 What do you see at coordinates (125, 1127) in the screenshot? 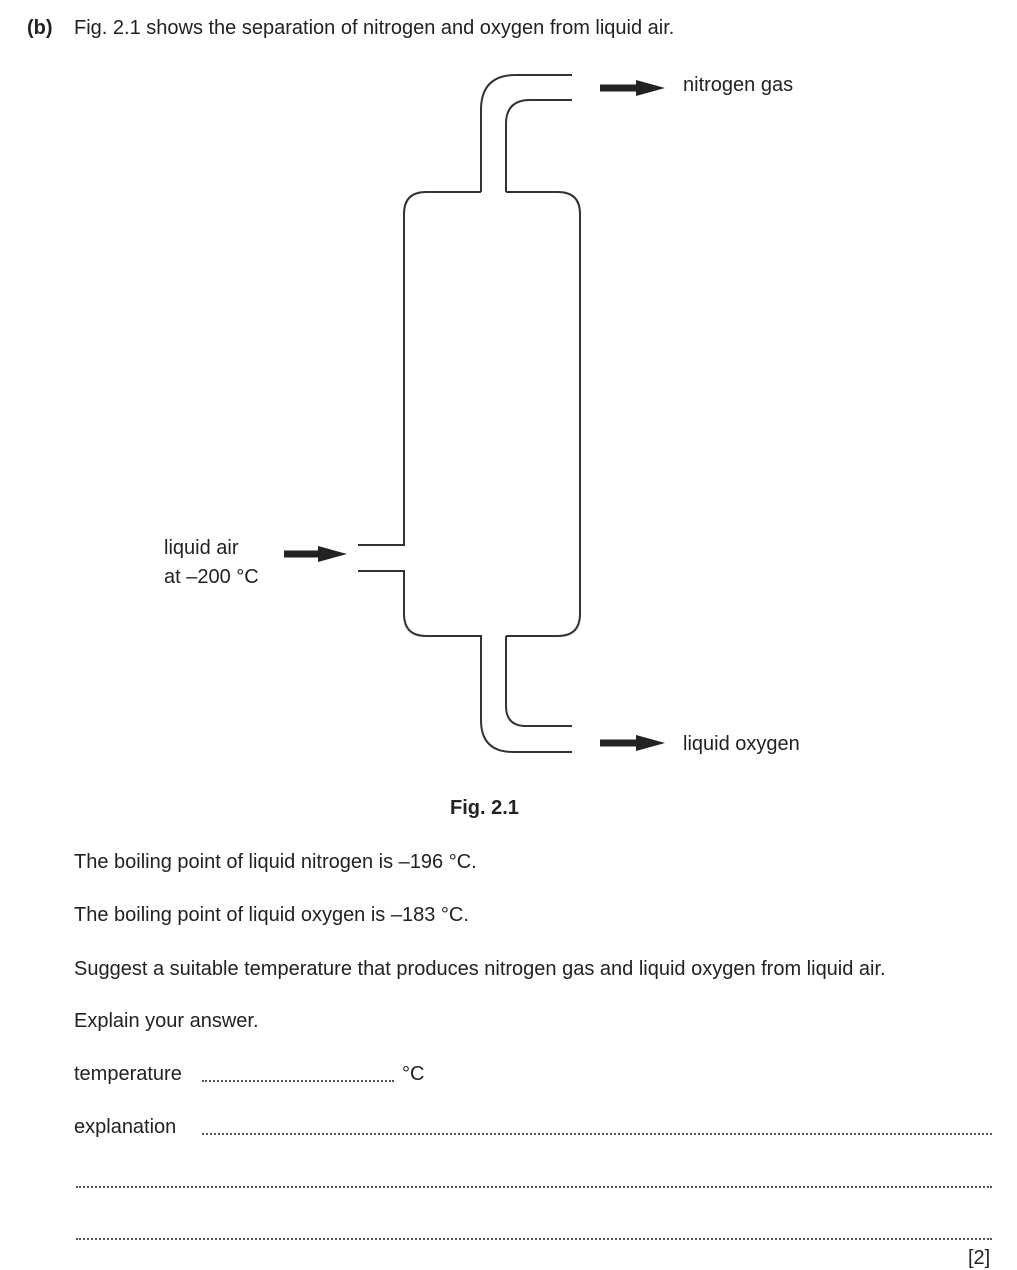
I see `answer-label: explanation` at bounding box center [125, 1127].